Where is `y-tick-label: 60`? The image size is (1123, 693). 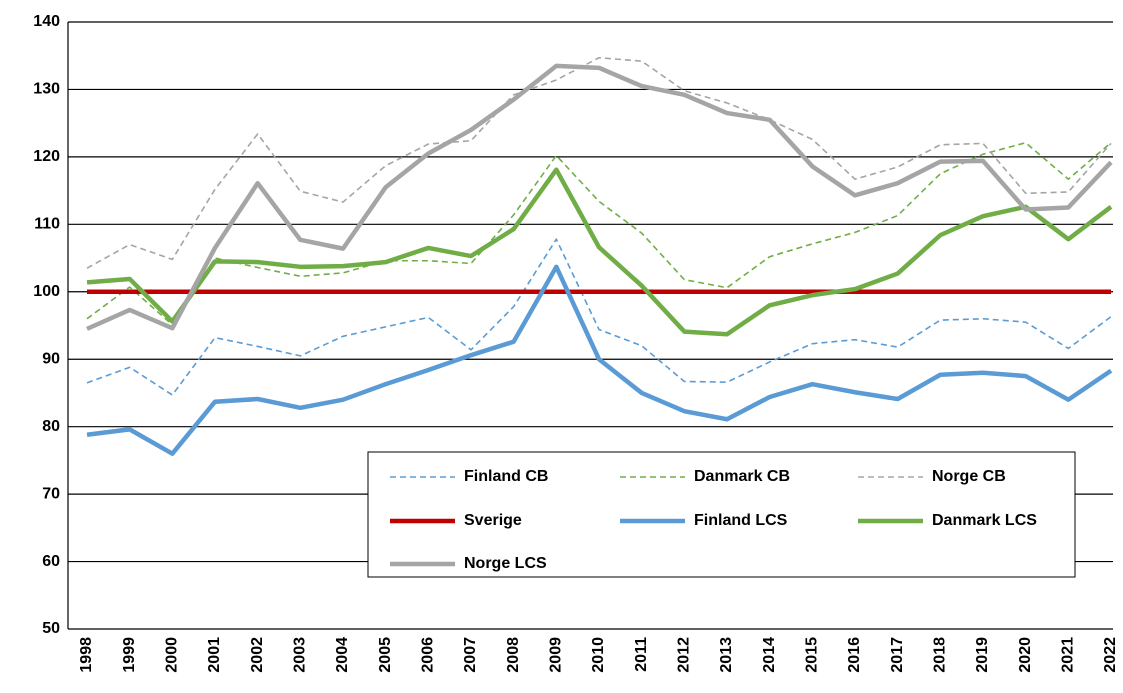 y-tick-label: 60 is located at coordinates (51, 561).